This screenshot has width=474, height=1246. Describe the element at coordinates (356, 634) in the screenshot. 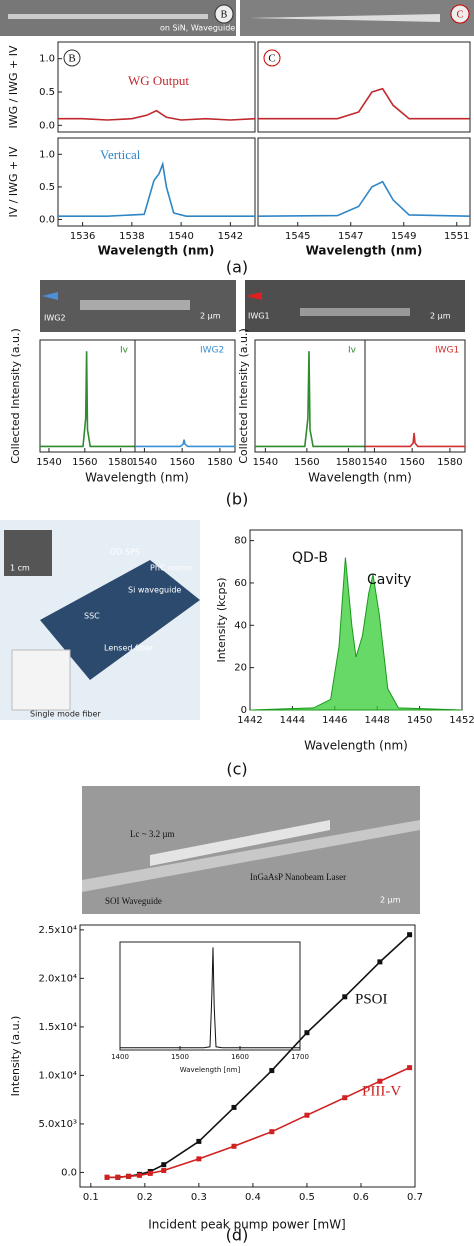

I see `area` at that location.